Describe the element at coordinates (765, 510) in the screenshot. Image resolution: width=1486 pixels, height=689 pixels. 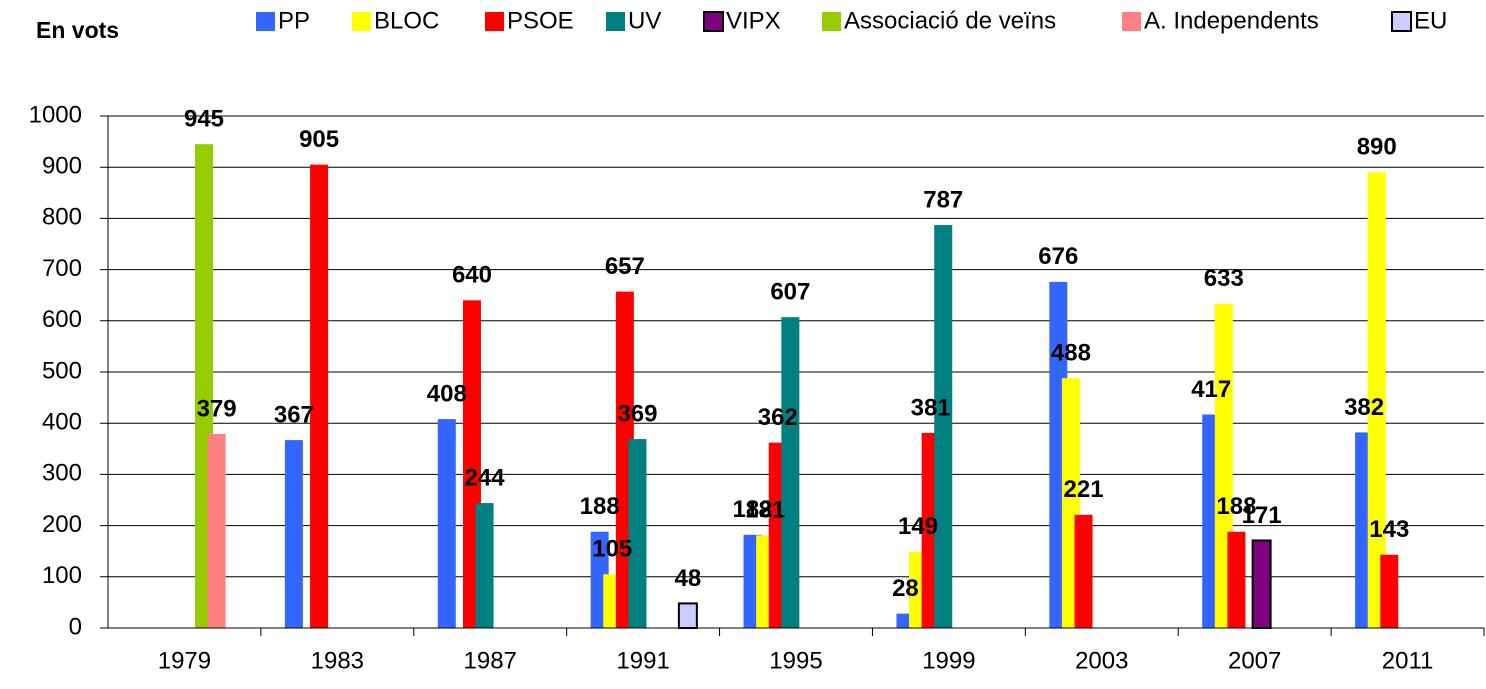
I see `data-label: 181` at that location.